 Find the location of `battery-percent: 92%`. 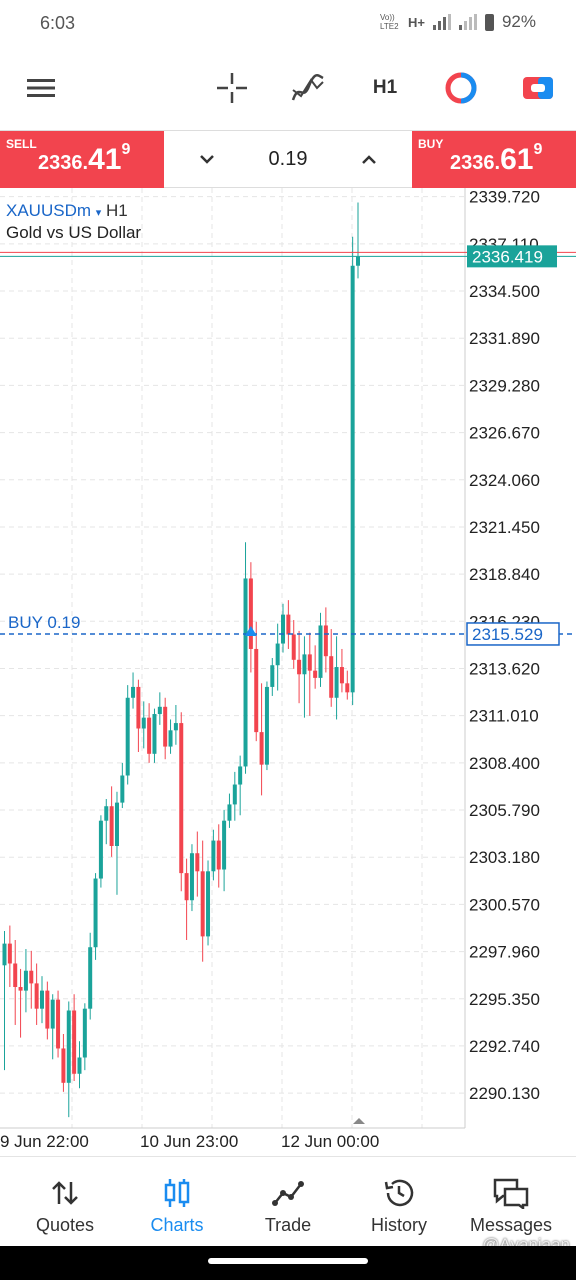

battery-percent: 92% is located at coordinates (518, 21).